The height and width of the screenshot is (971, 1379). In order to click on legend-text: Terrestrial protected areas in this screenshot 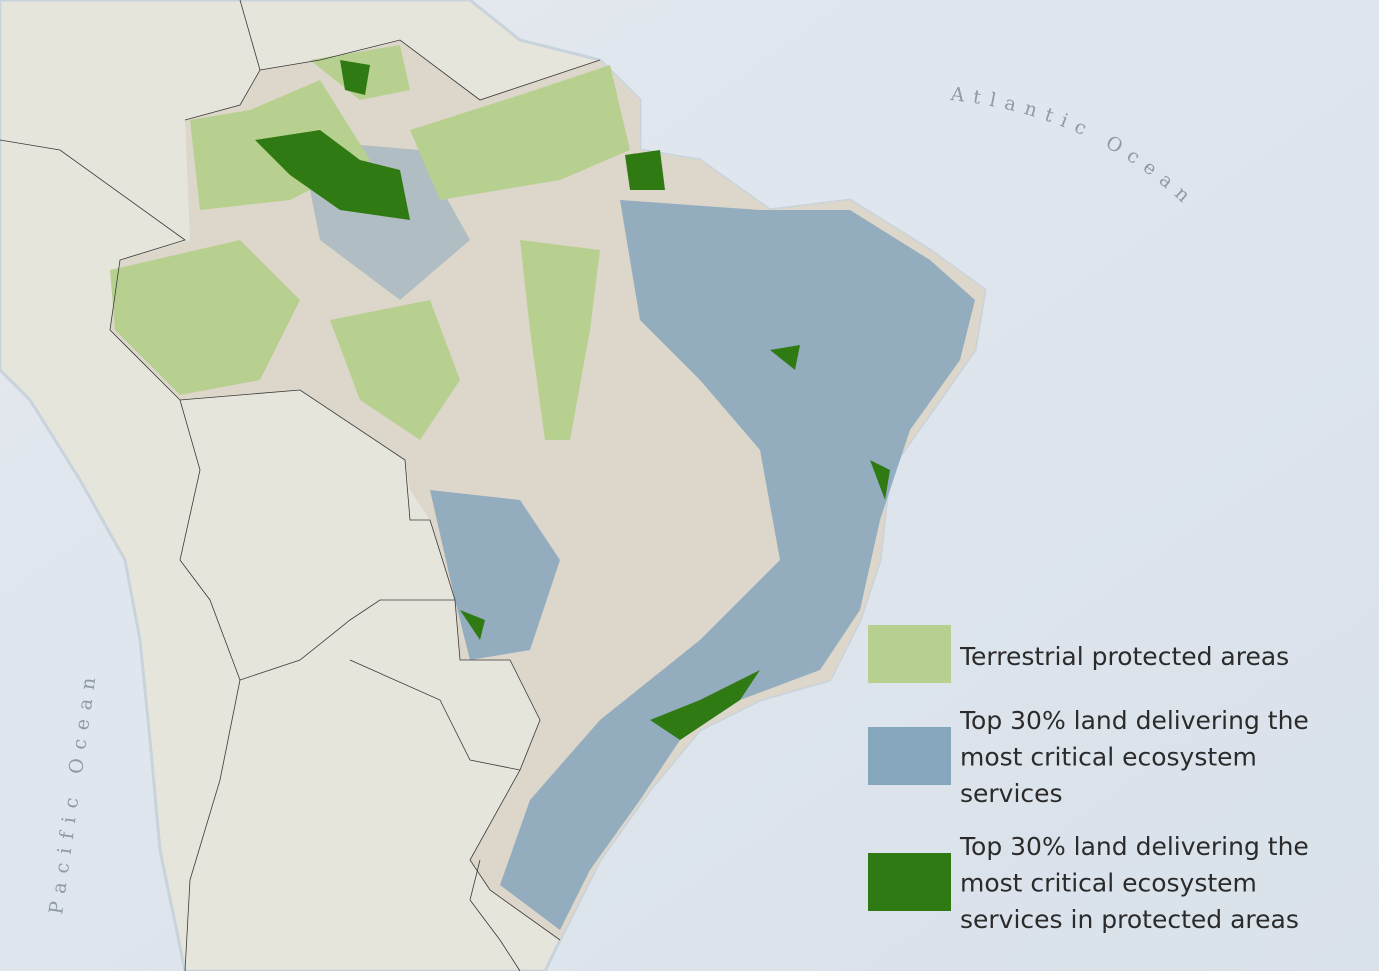, I will do `click(1124, 656)`.